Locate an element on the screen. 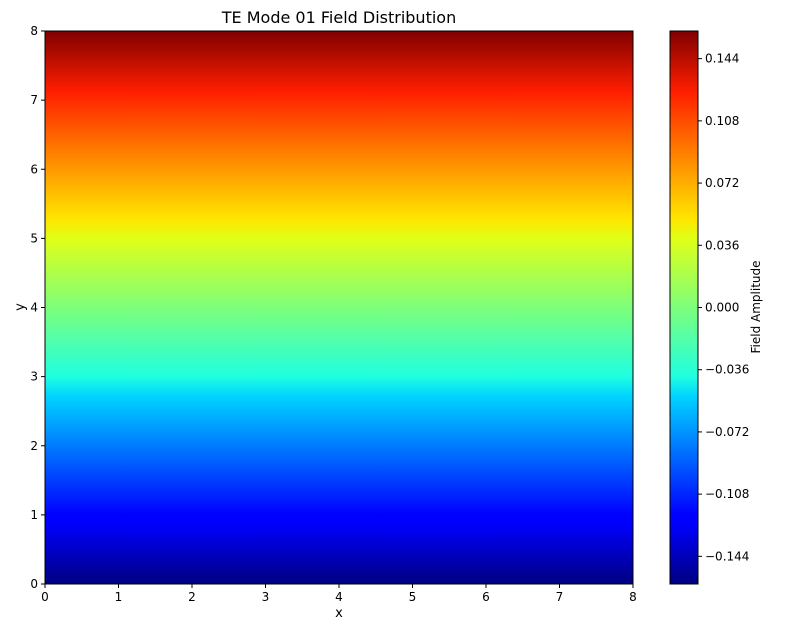 The image size is (793, 634). colorbar-tick-label: 0.000 is located at coordinates (722, 308).